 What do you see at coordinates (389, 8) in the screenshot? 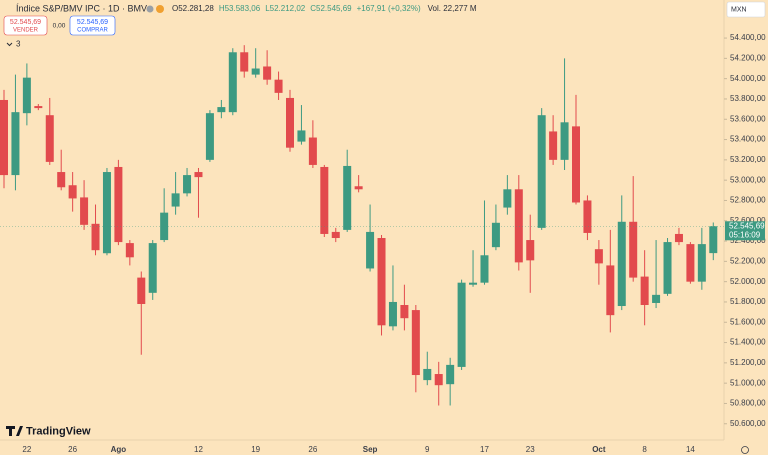
I see `ohlc-value: +167,91 (+0,32%)` at bounding box center [389, 8].